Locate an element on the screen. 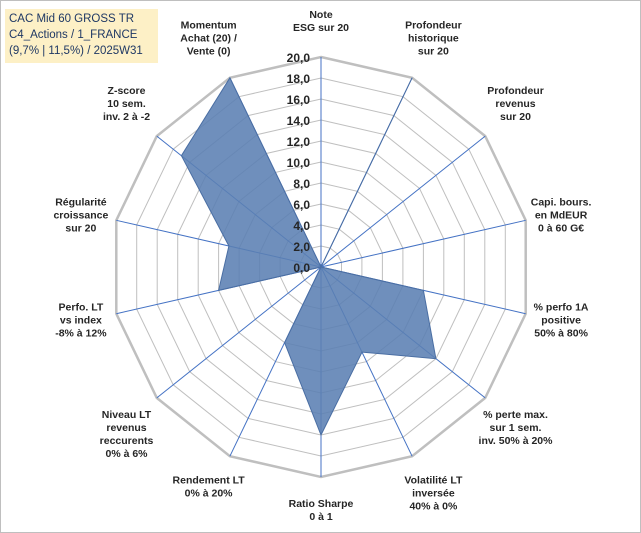  axis-label-line: historique is located at coordinates (433, 38).